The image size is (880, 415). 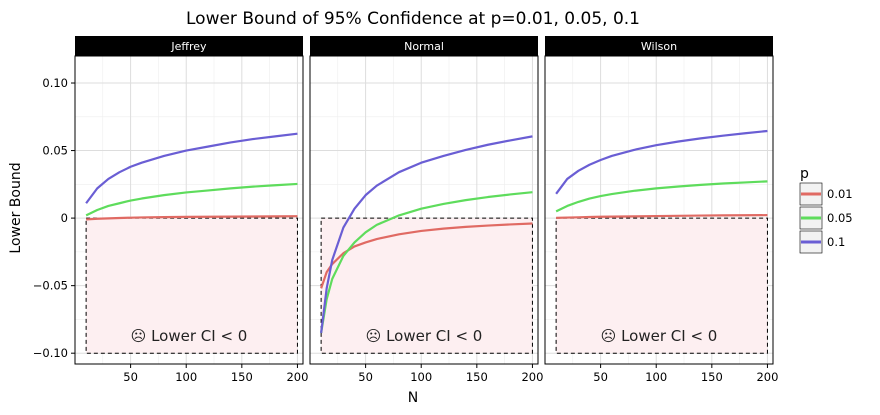 What do you see at coordinates (50, 286) in the screenshot?
I see `y-tick-label: −0.05` at bounding box center [50, 286].